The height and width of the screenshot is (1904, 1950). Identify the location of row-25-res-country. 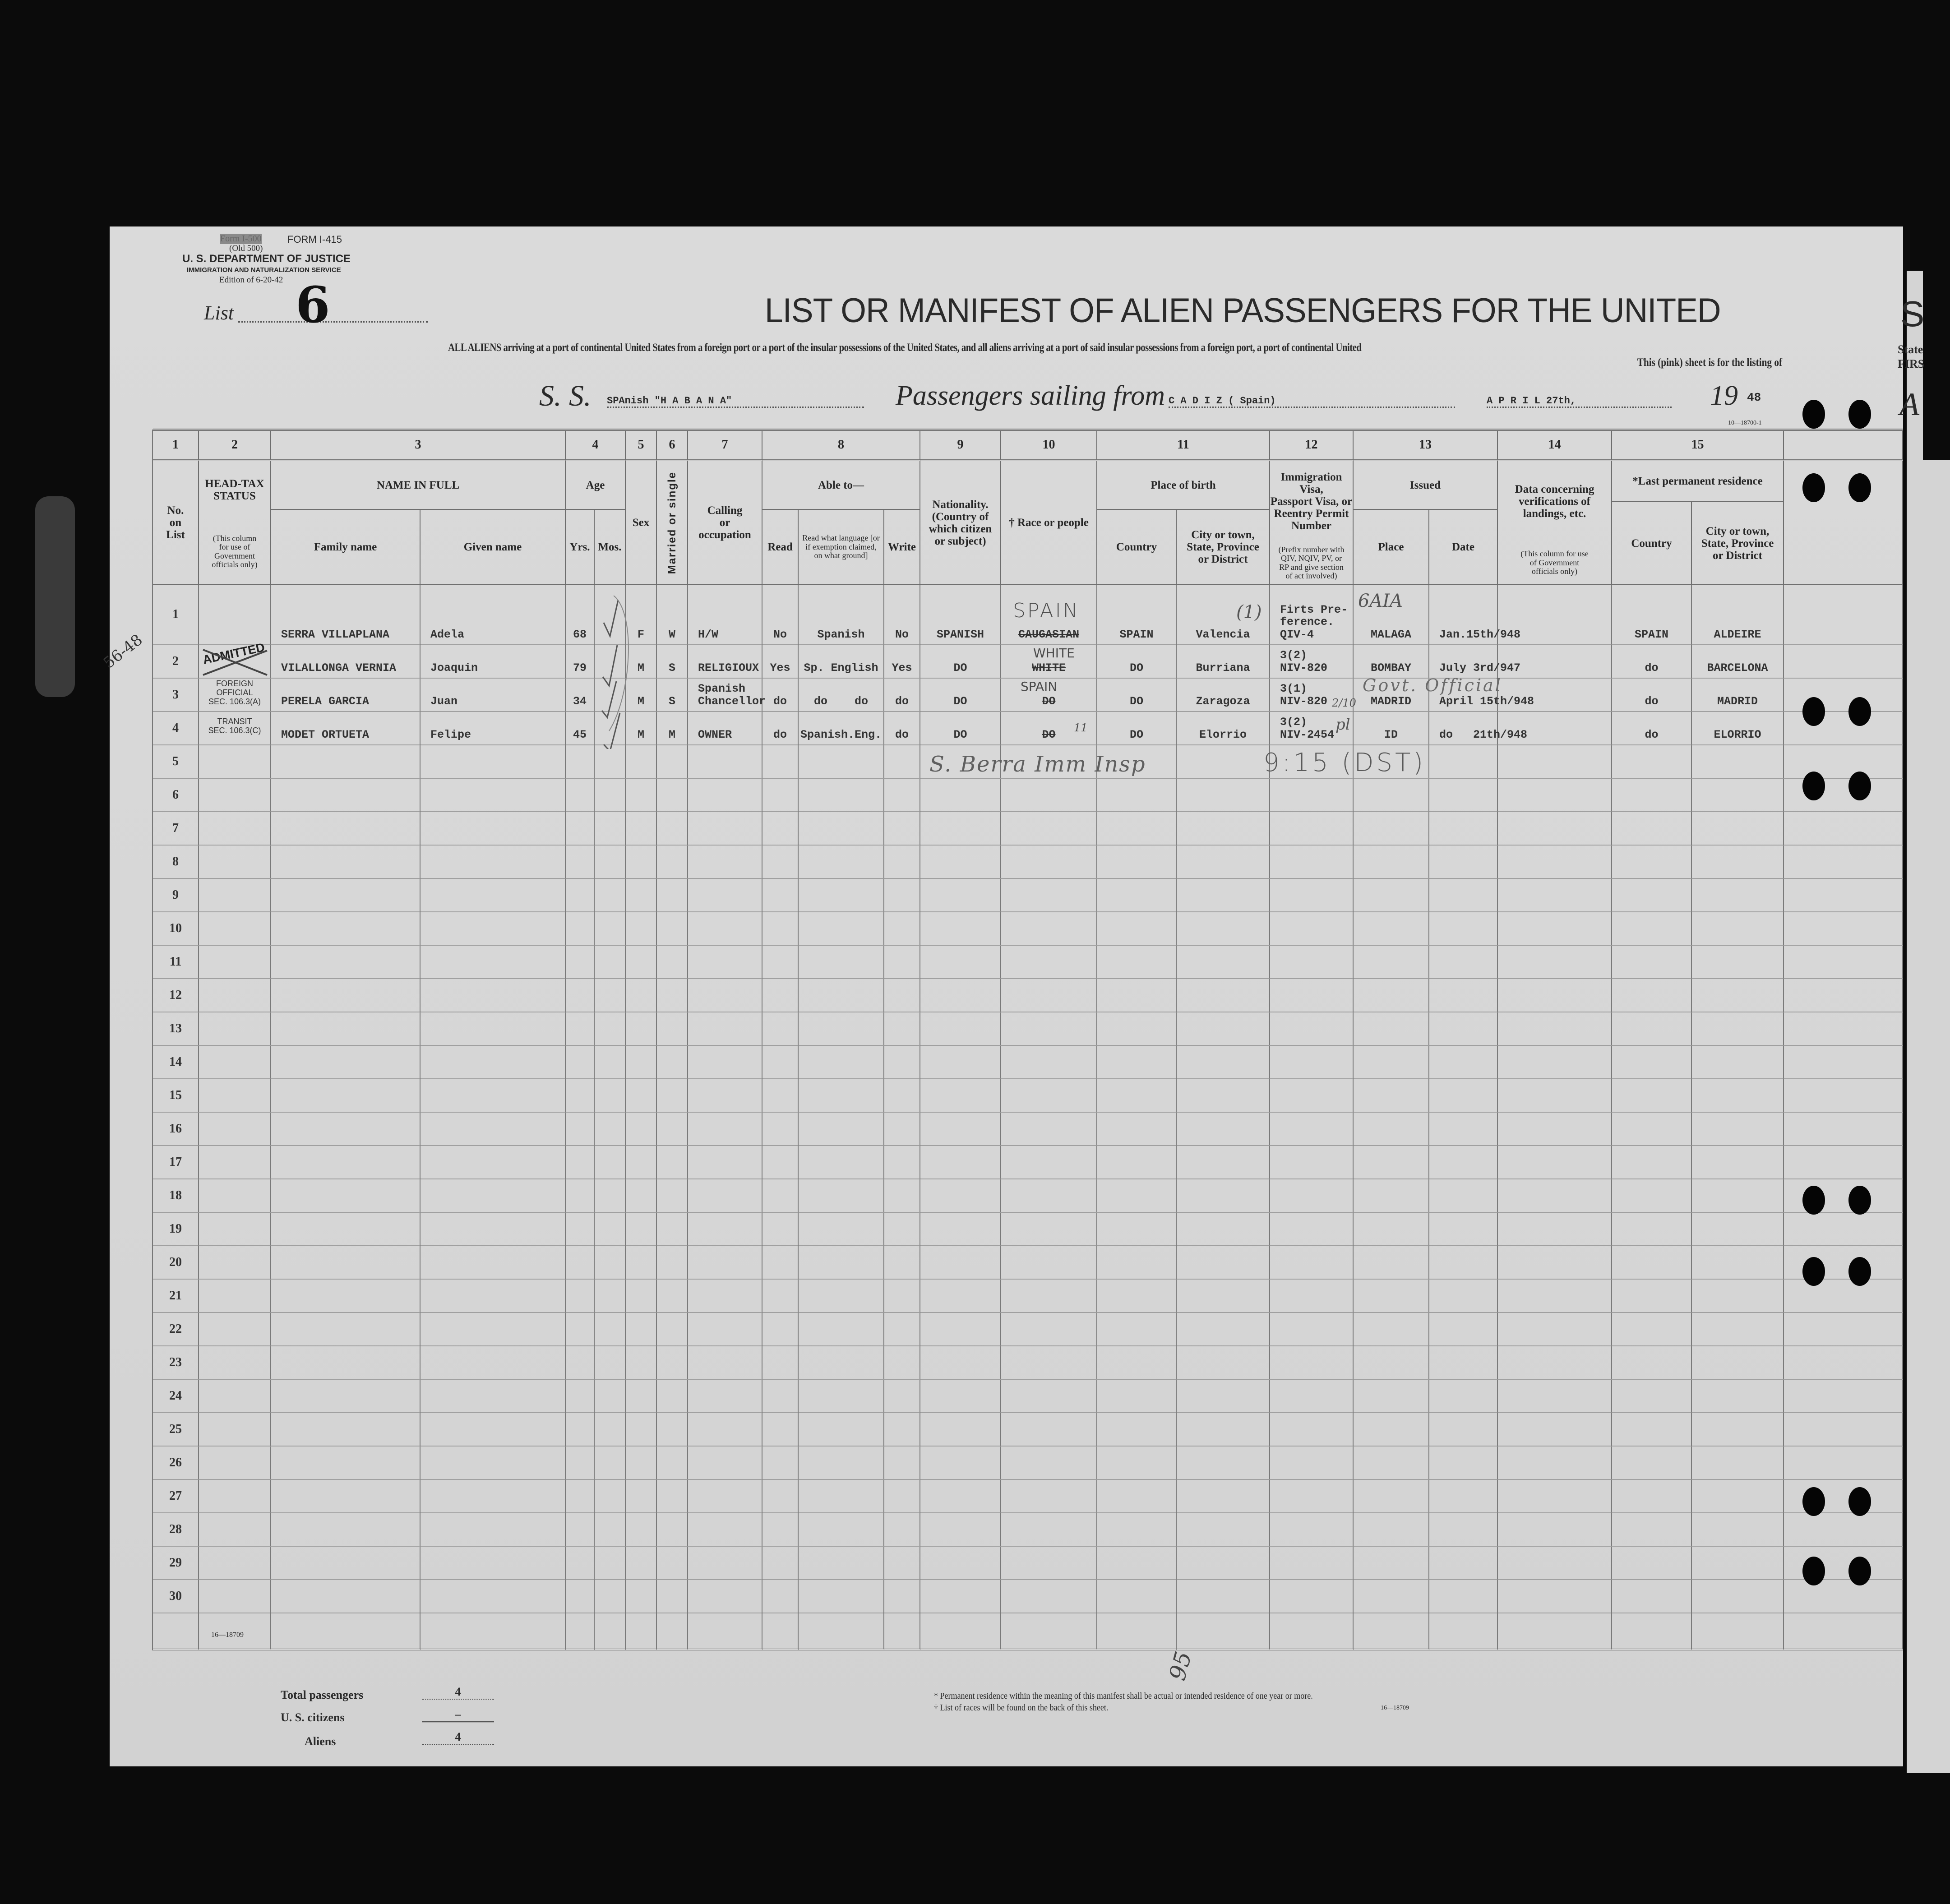
(1652, 1430).